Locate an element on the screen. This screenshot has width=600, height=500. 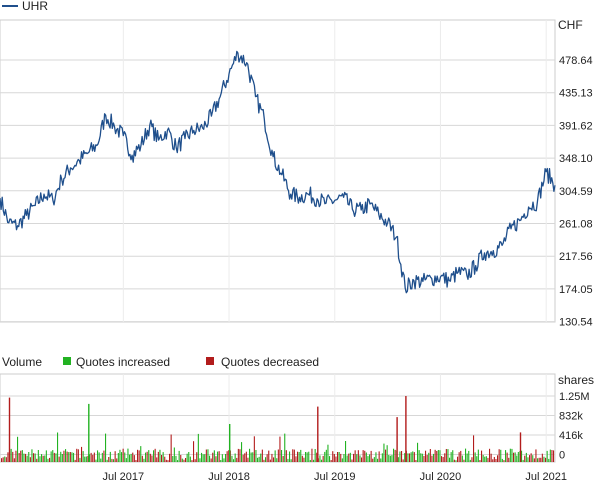
legend-swatch-increased is located at coordinates (67, 361).